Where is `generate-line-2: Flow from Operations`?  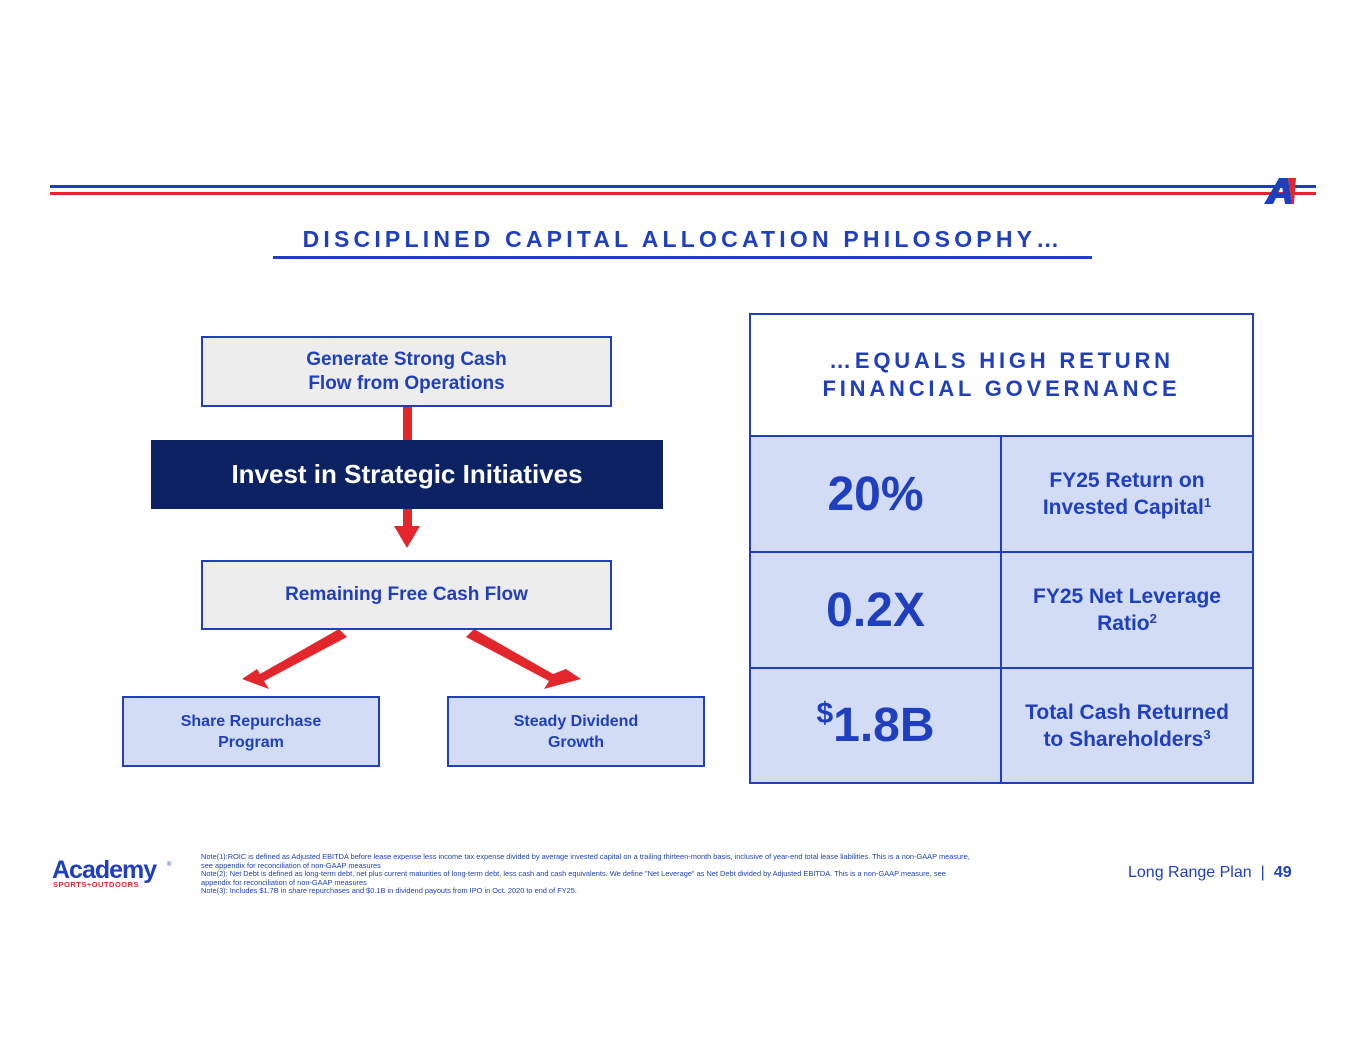
generate-line-2: Flow from Operations is located at coordinates (406, 383).